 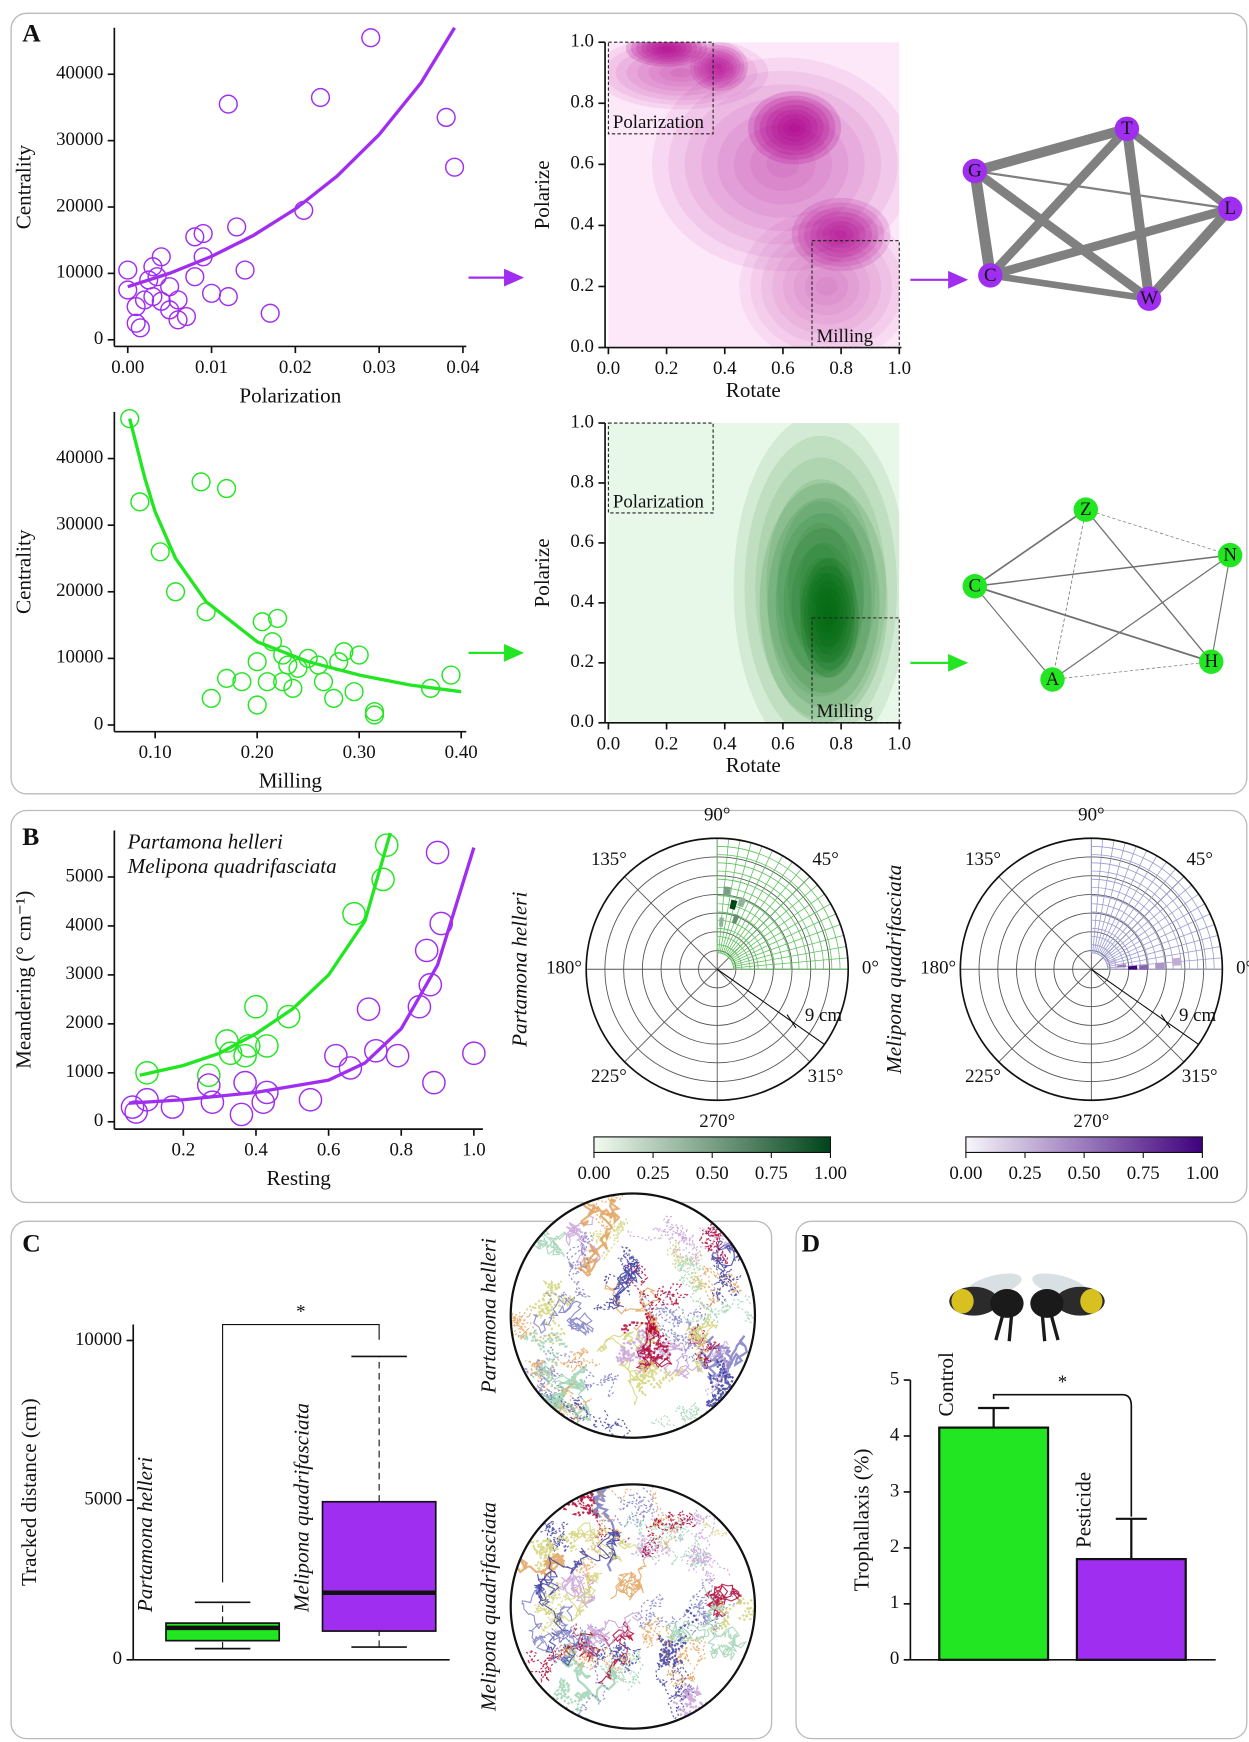 I want to click on angle-label: 45°, so click(x=825, y=859).